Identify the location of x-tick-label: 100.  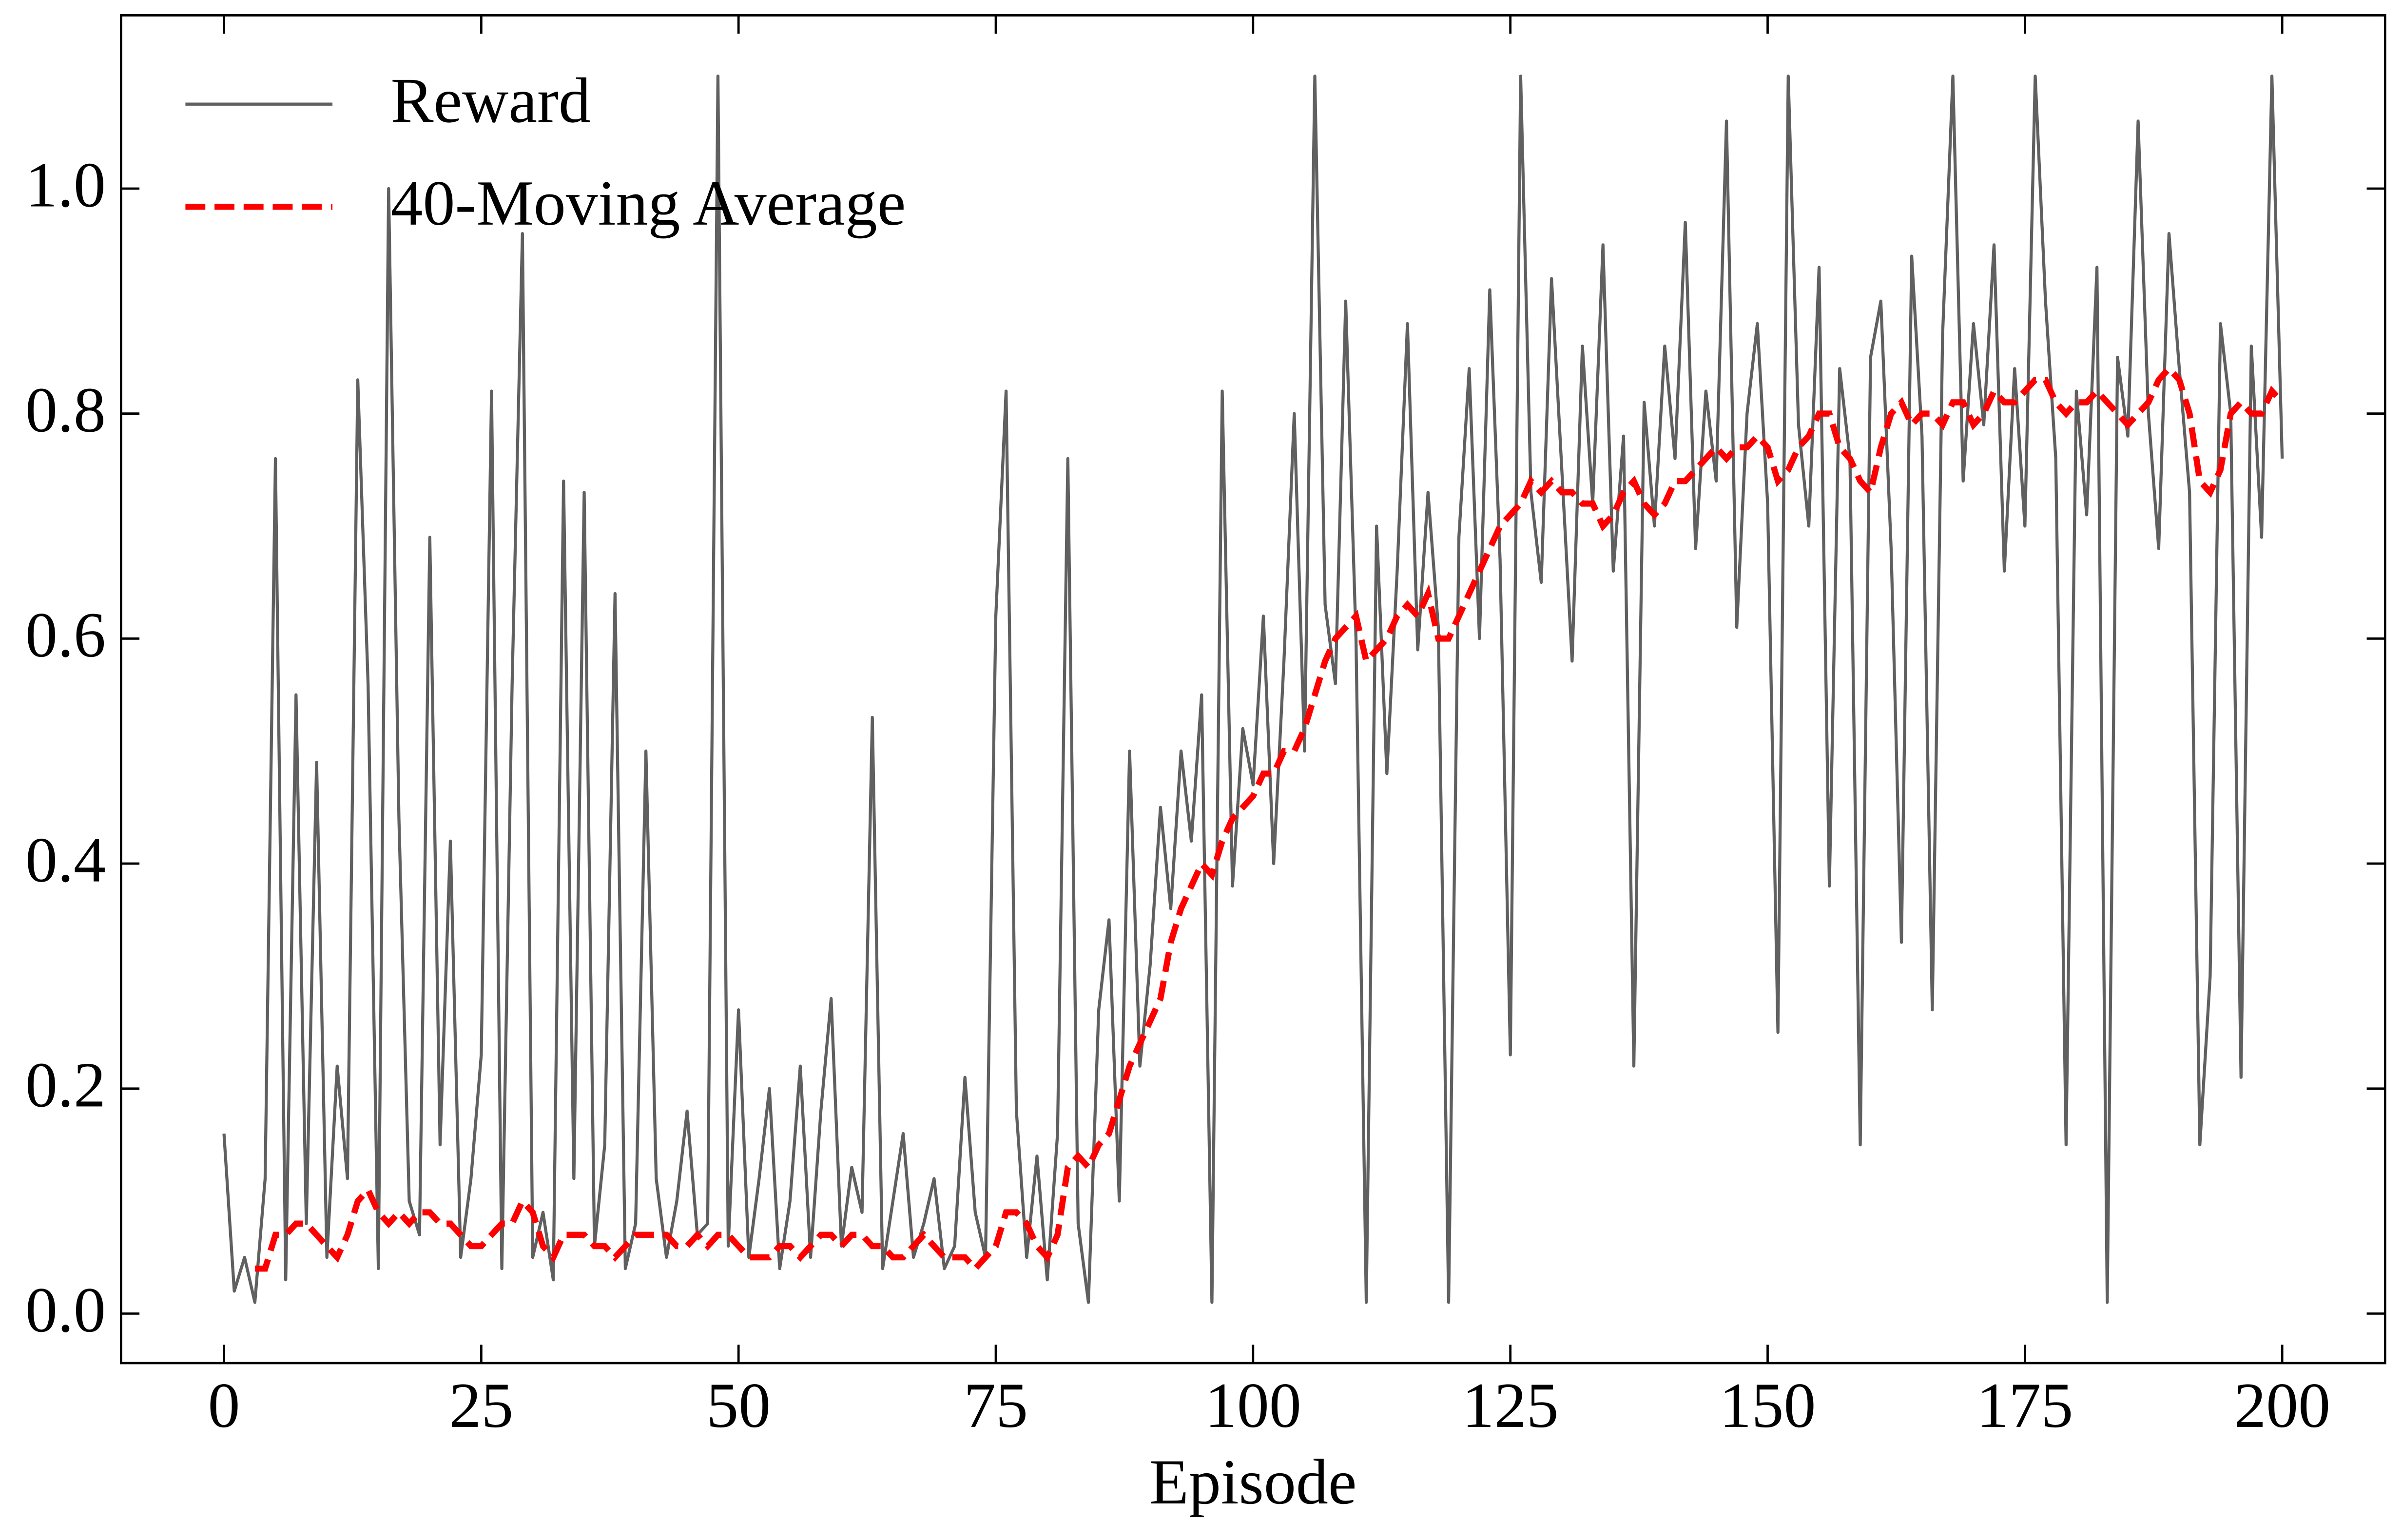
(1253, 1405).